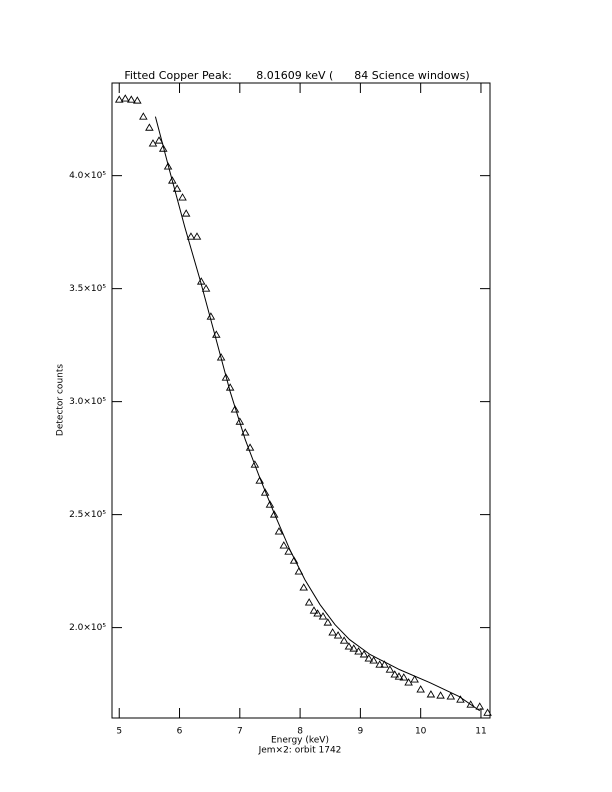 The image size is (612, 792). I want to click on y-tick-label: 2.5×10⁵, so click(87, 515).